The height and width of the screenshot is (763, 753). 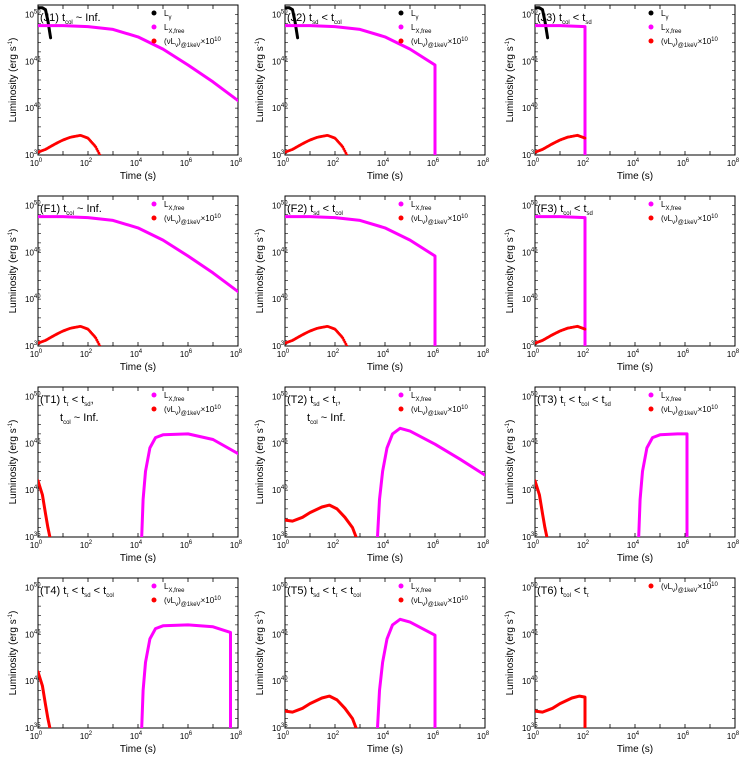 I want to click on panel-title: (J3) tcol < tsd, so click(x=564, y=19).